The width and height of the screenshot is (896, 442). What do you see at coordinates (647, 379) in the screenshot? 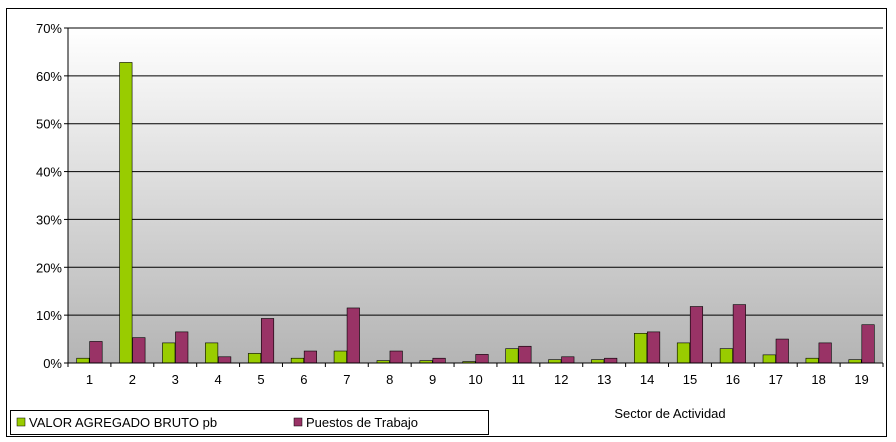
I see `x-tick-label: 14` at bounding box center [647, 379].